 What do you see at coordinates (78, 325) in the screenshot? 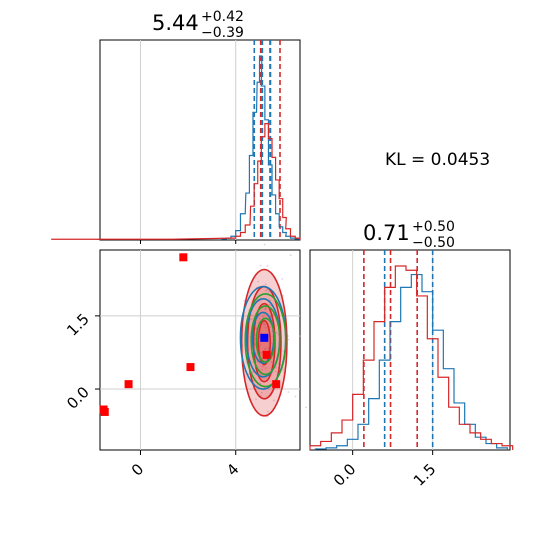
I see `p2-ytick-label: 1.5` at bounding box center [78, 325].